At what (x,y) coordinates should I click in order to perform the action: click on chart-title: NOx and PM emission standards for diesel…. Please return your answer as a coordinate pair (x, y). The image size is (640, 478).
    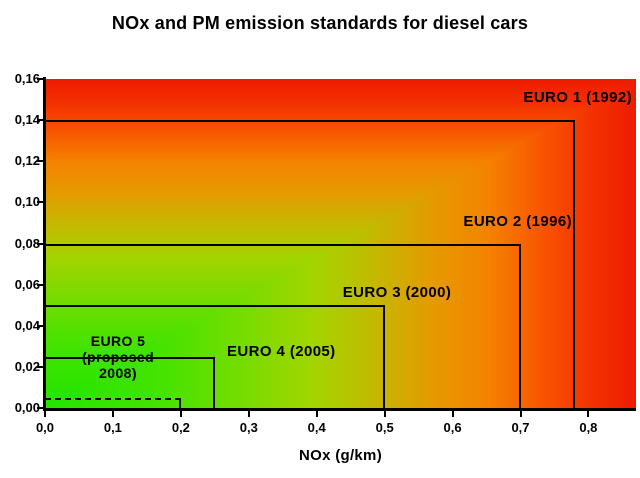
    Looking at the image, I should click on (320, 23).